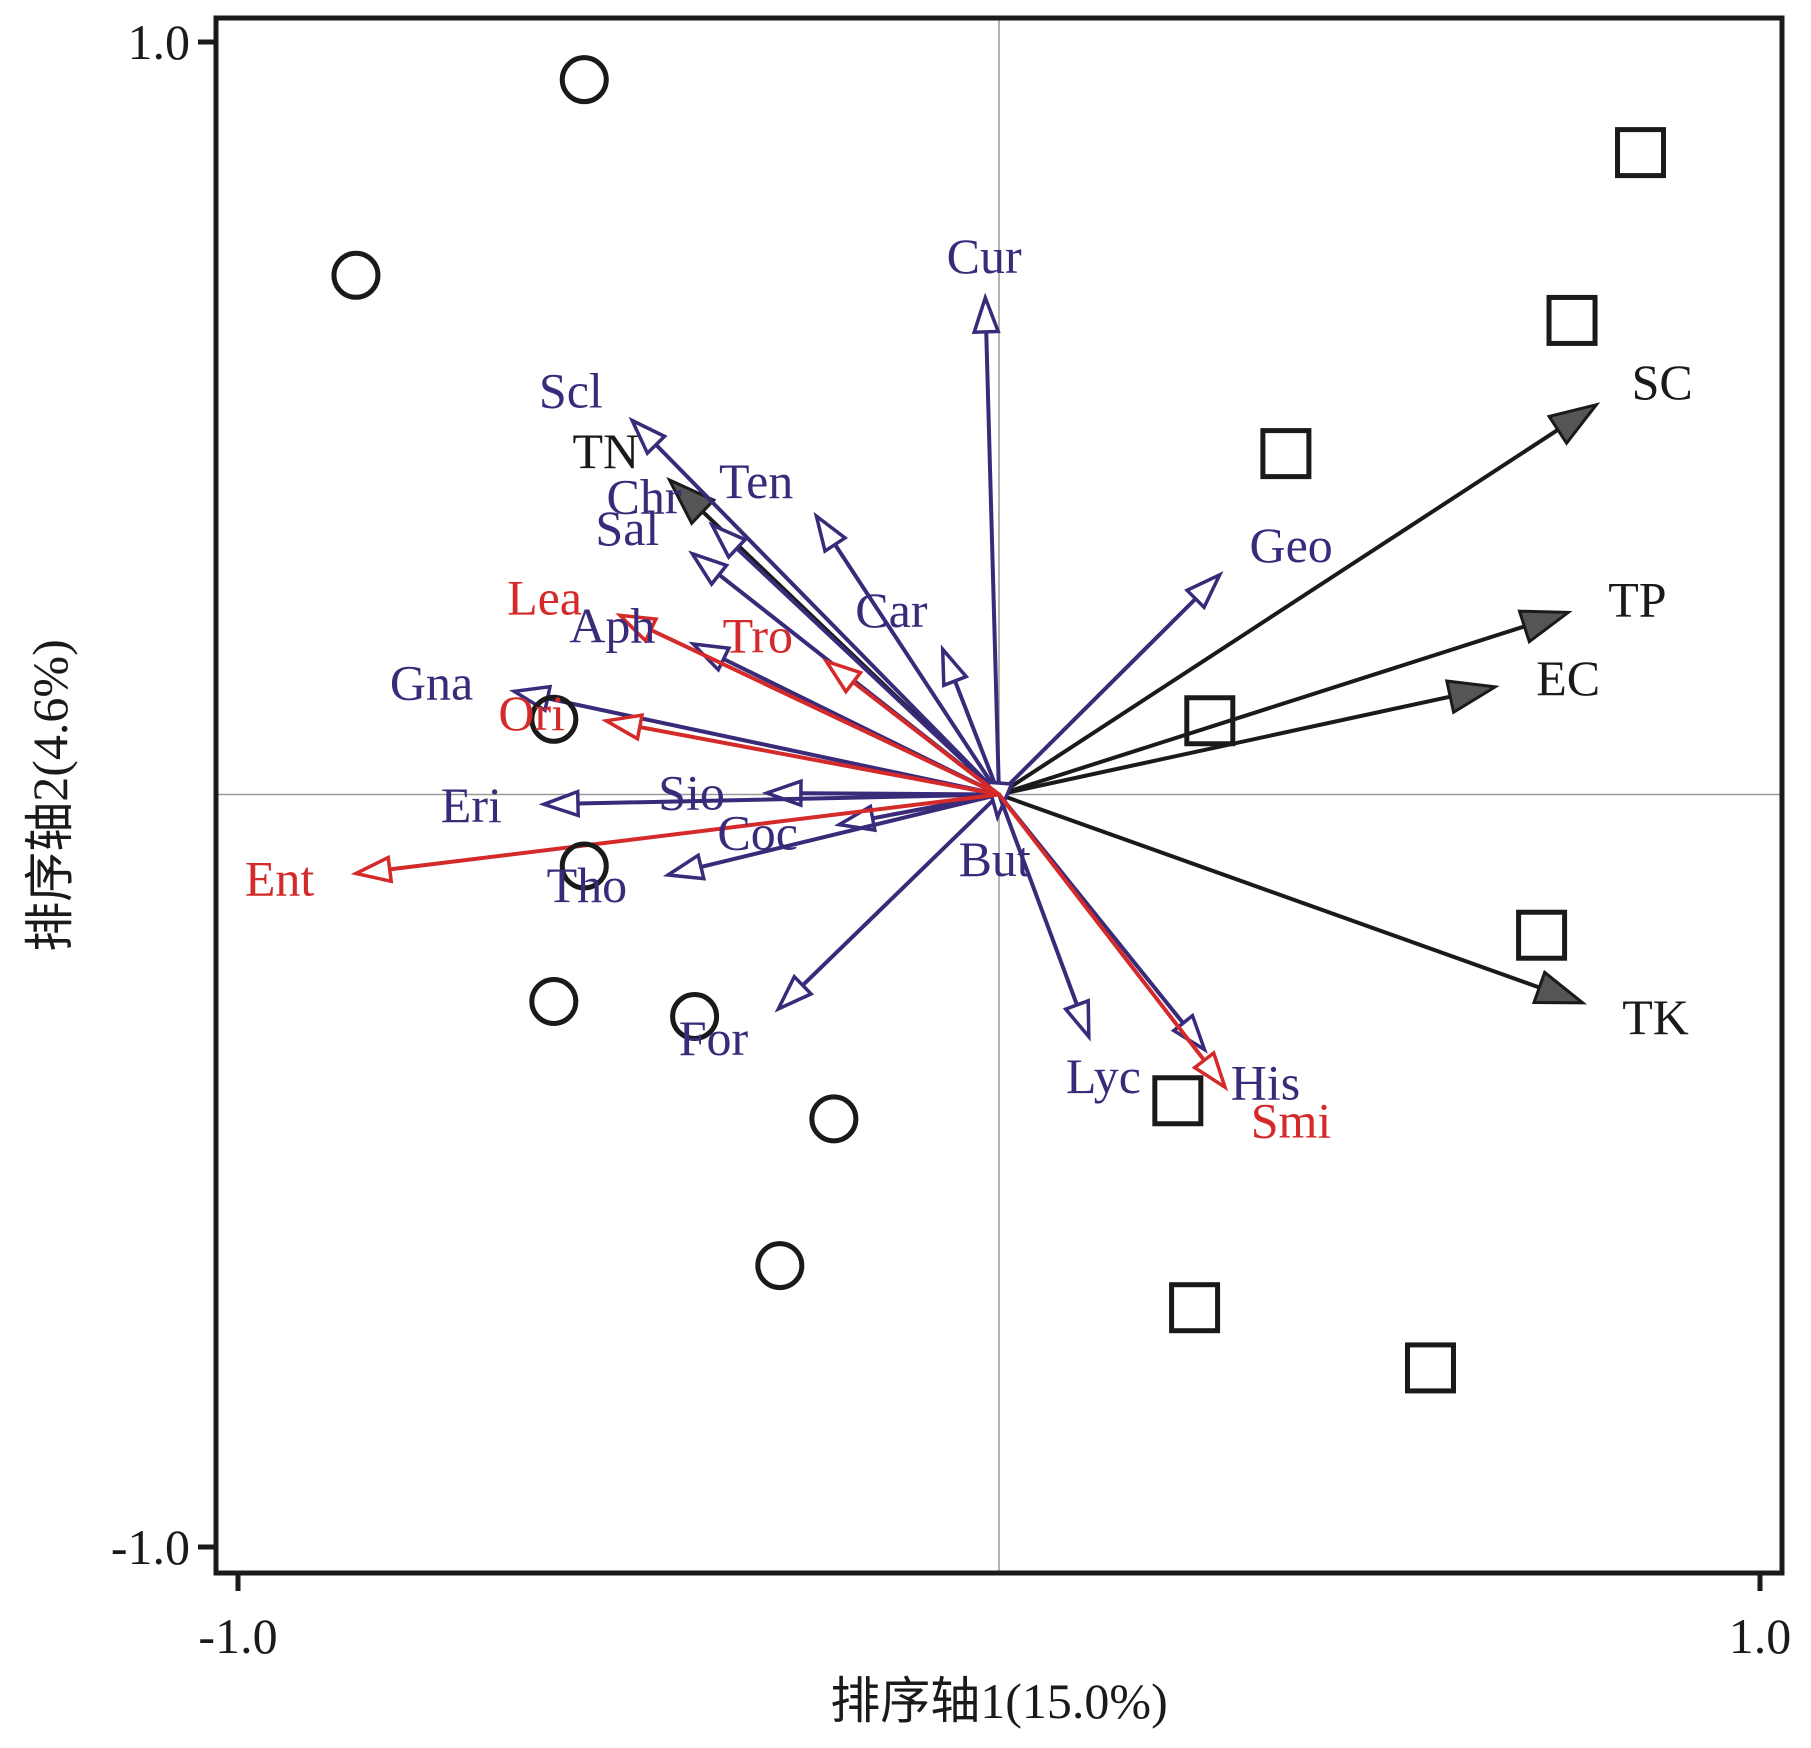 This screenshot has height=1748, width=1811. What do you see at coordinates (159, 42) in the screenshot?
I see `y-tick-label: 1.0` at bounding box center [159, 42].